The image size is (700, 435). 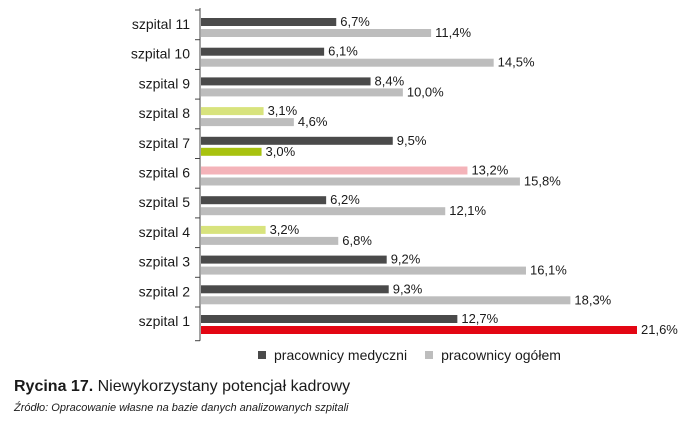 I want to click on data-label-medical: 8,4%, so click(x=390, y=80).